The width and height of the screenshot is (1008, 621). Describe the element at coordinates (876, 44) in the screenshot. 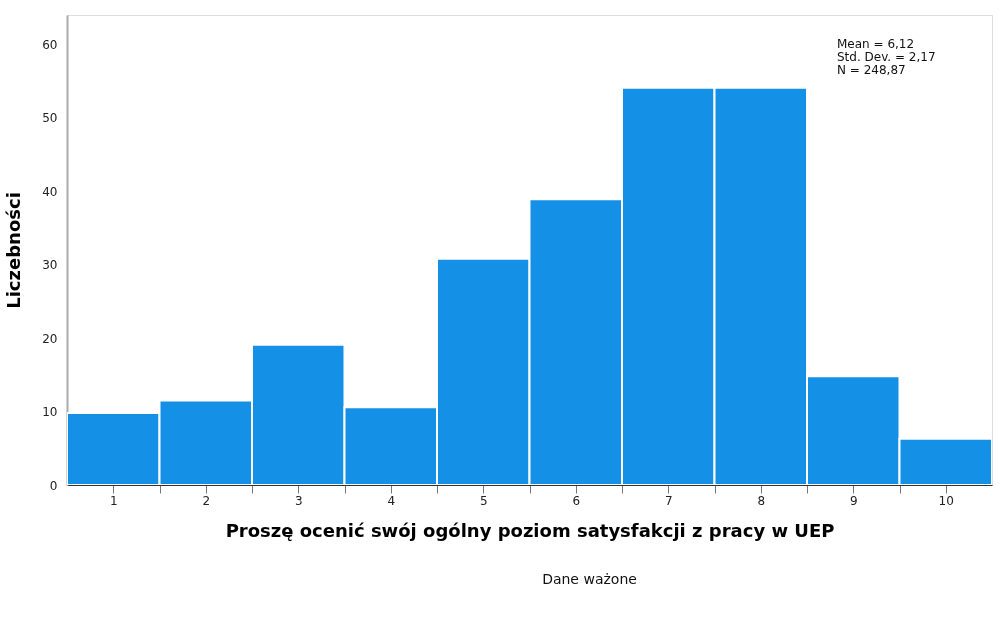

I see `annotation: Mean = 6,12` at that location.